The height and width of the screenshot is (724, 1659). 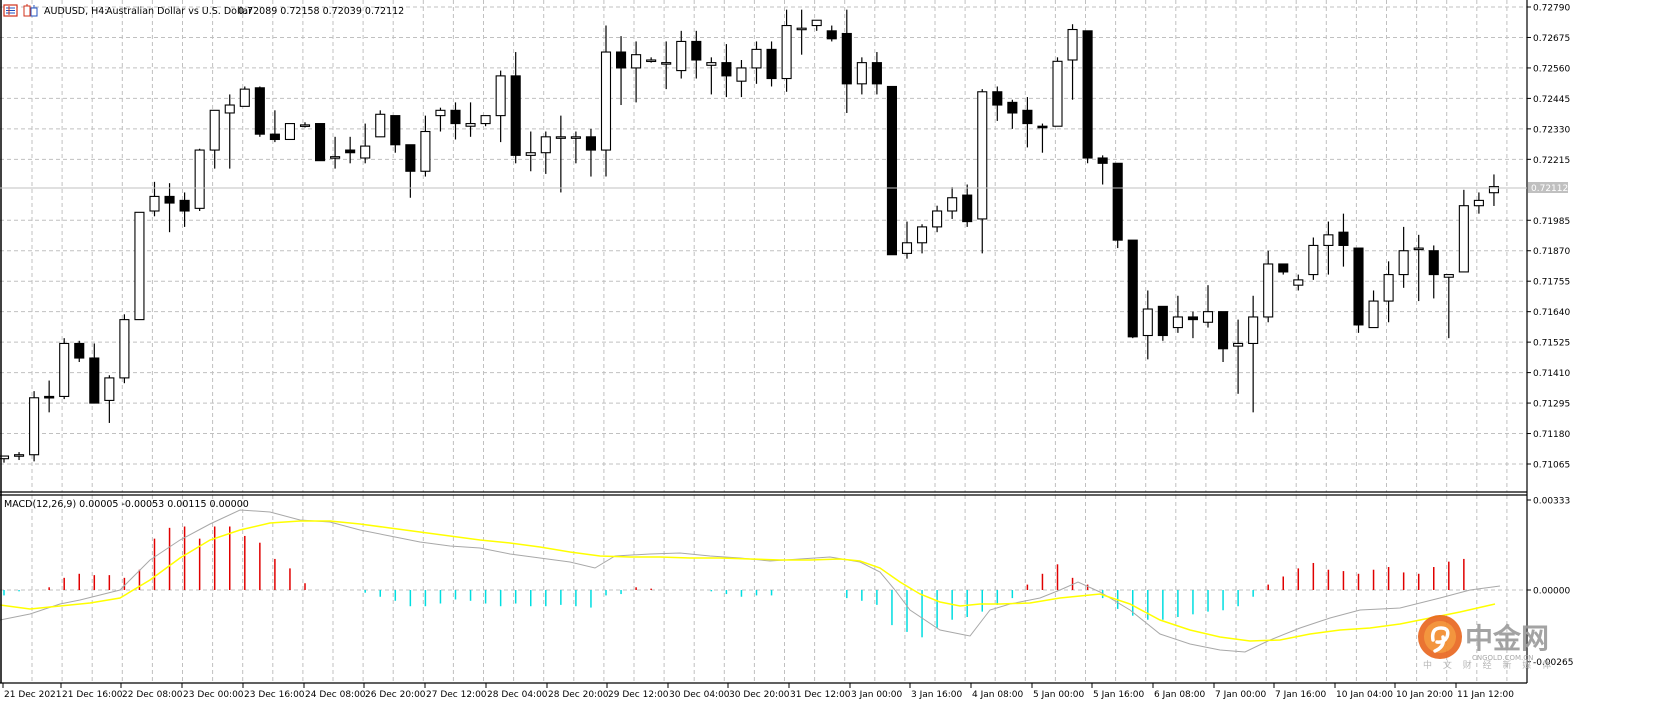 I want to click on price-tick-label: 0.72790, so click(x=1551, y=9).